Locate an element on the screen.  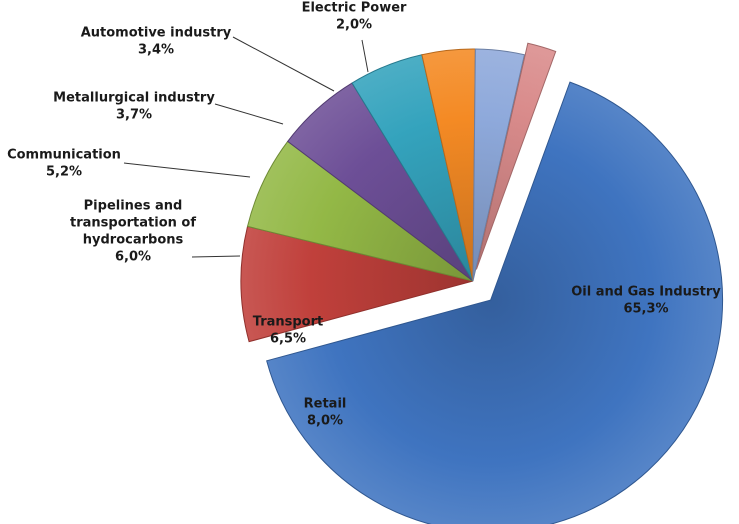
slice-name-label: Electric Power is located at coordinates (354, 8).